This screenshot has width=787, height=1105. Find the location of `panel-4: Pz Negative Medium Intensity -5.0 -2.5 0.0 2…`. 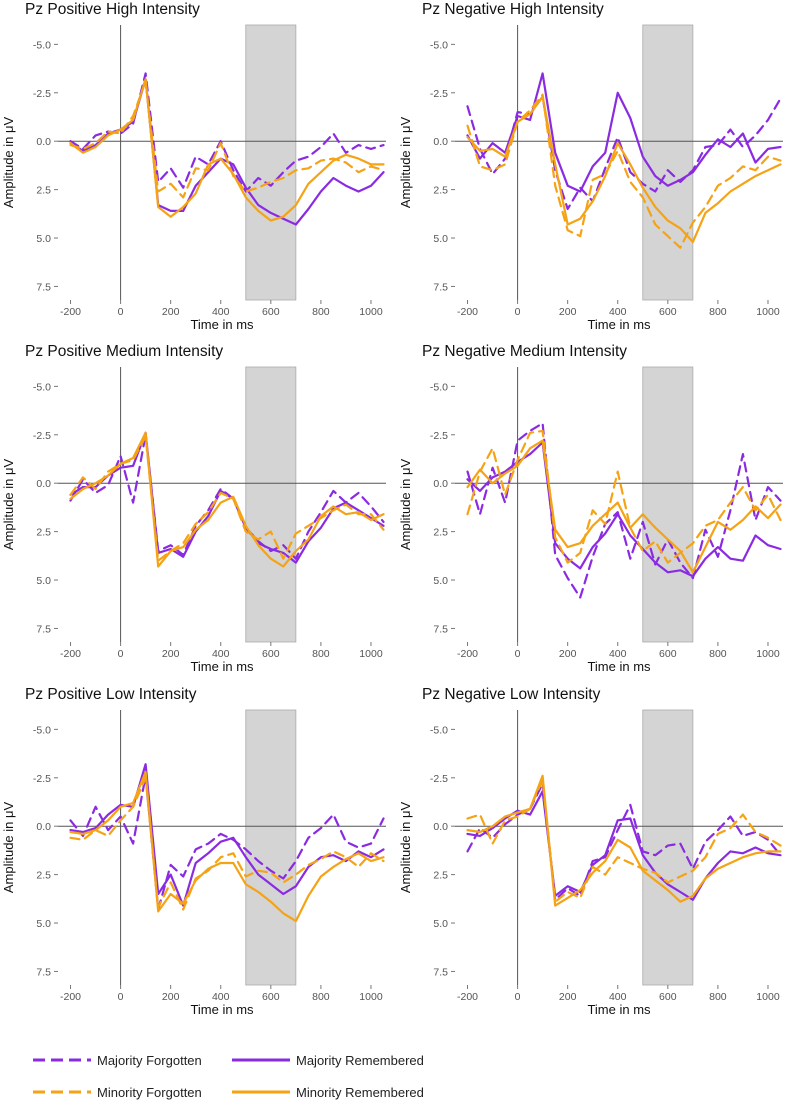

panel-4: Pz Negative Medium Intensity -5.0 -2.5 0.0 2… is located at coordinates (590, 508).